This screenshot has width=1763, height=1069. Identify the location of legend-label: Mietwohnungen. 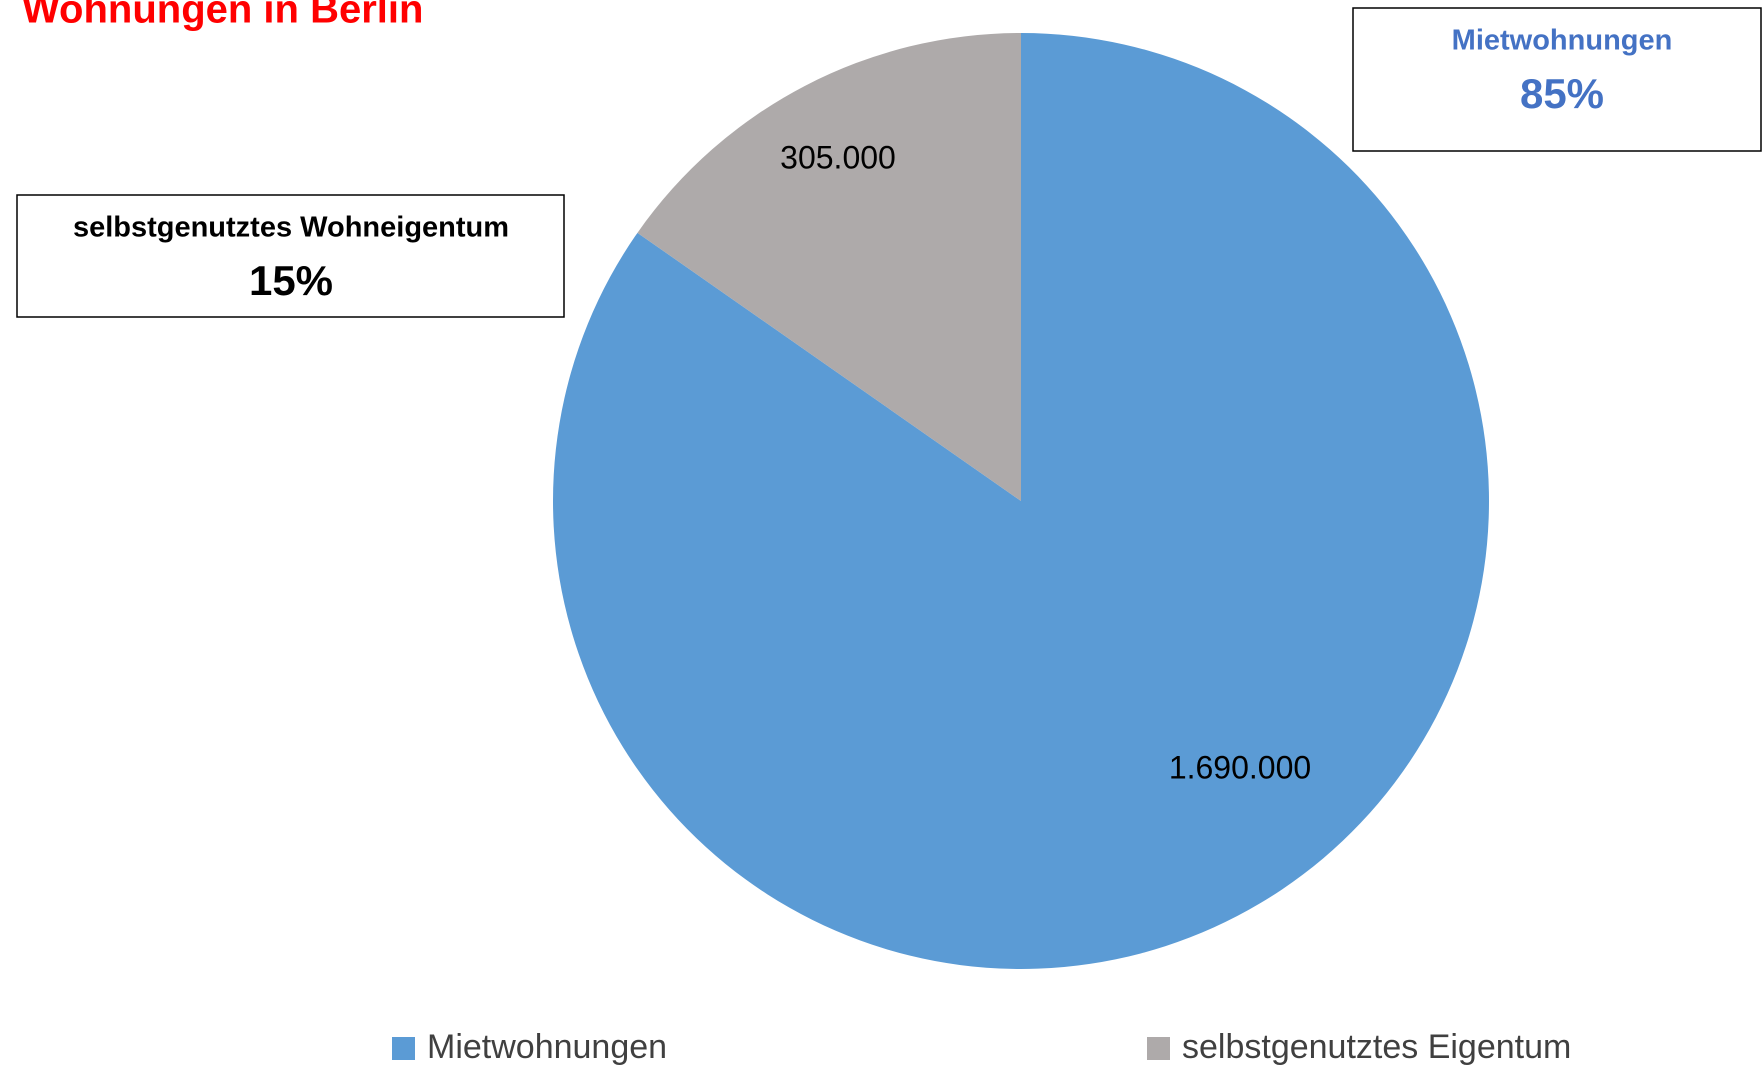
(547, 1047).